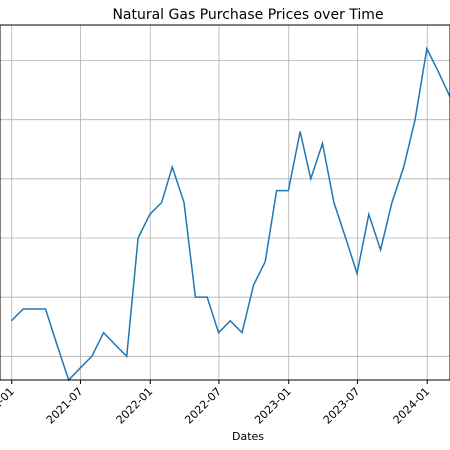 Image resolution: width=450 pixels, height=450 pixels. Describe the element at coordinates (135, 406) in the screenshot. I see `x-tick-label-2: 2022-01` at that location.